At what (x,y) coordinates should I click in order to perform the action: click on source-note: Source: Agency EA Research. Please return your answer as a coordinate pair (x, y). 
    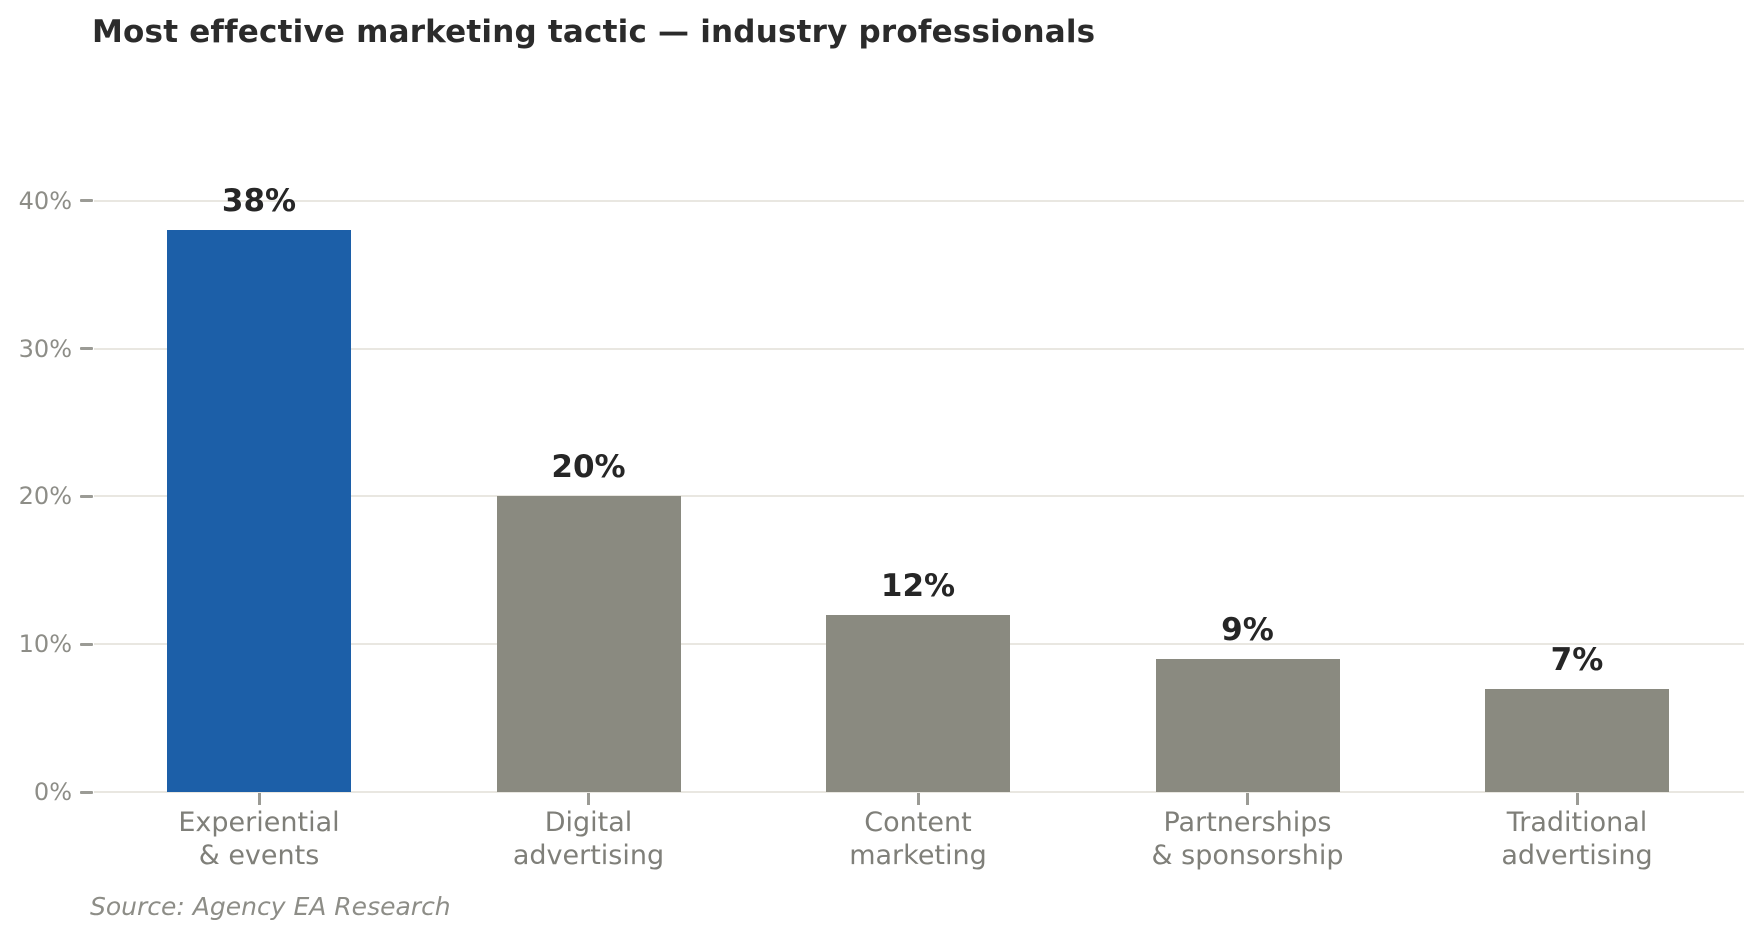
    Looking at the image, I should click on (270, 906).